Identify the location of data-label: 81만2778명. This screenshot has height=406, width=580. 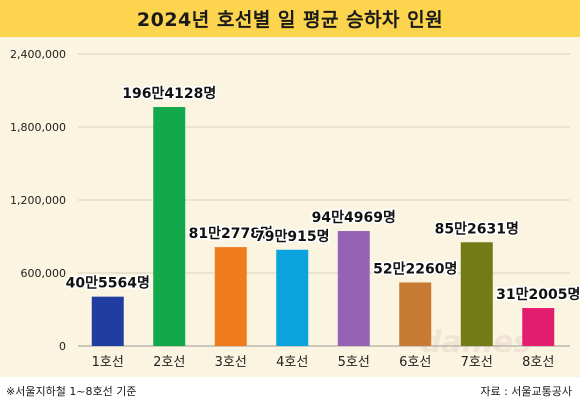
(231, 233).